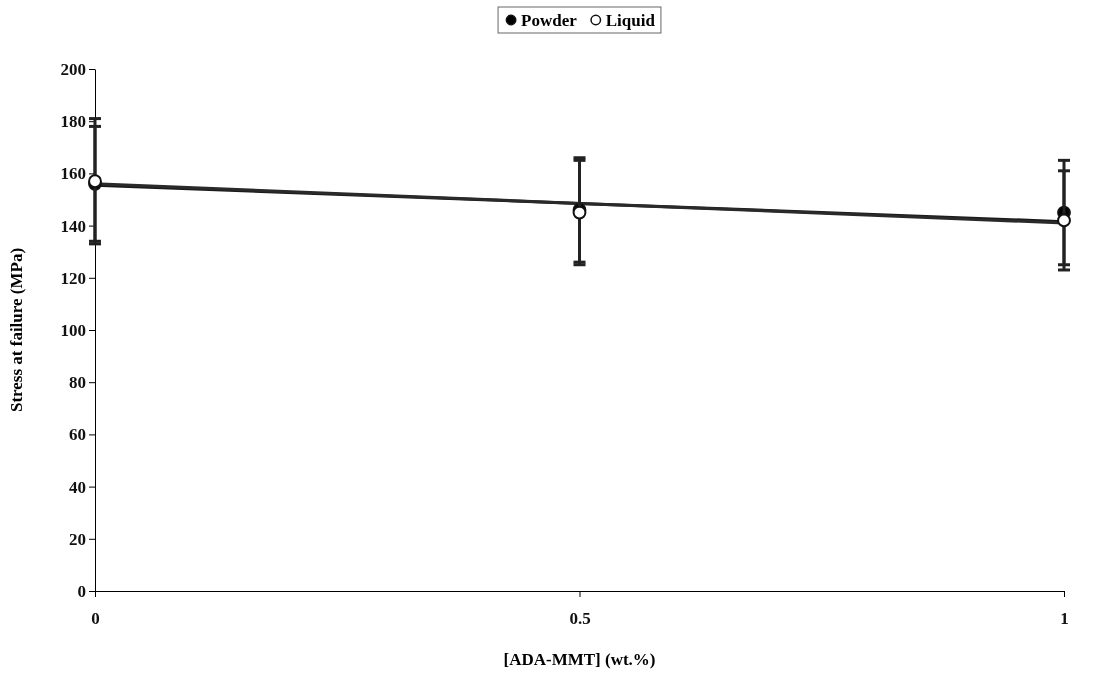 Image resolution: width=1096 pixels, height=677 pixels. What do you see at coordinates (77, 539) in the screenshot?
I see `y-tick-label: 20` at bounding box center [77, 539].